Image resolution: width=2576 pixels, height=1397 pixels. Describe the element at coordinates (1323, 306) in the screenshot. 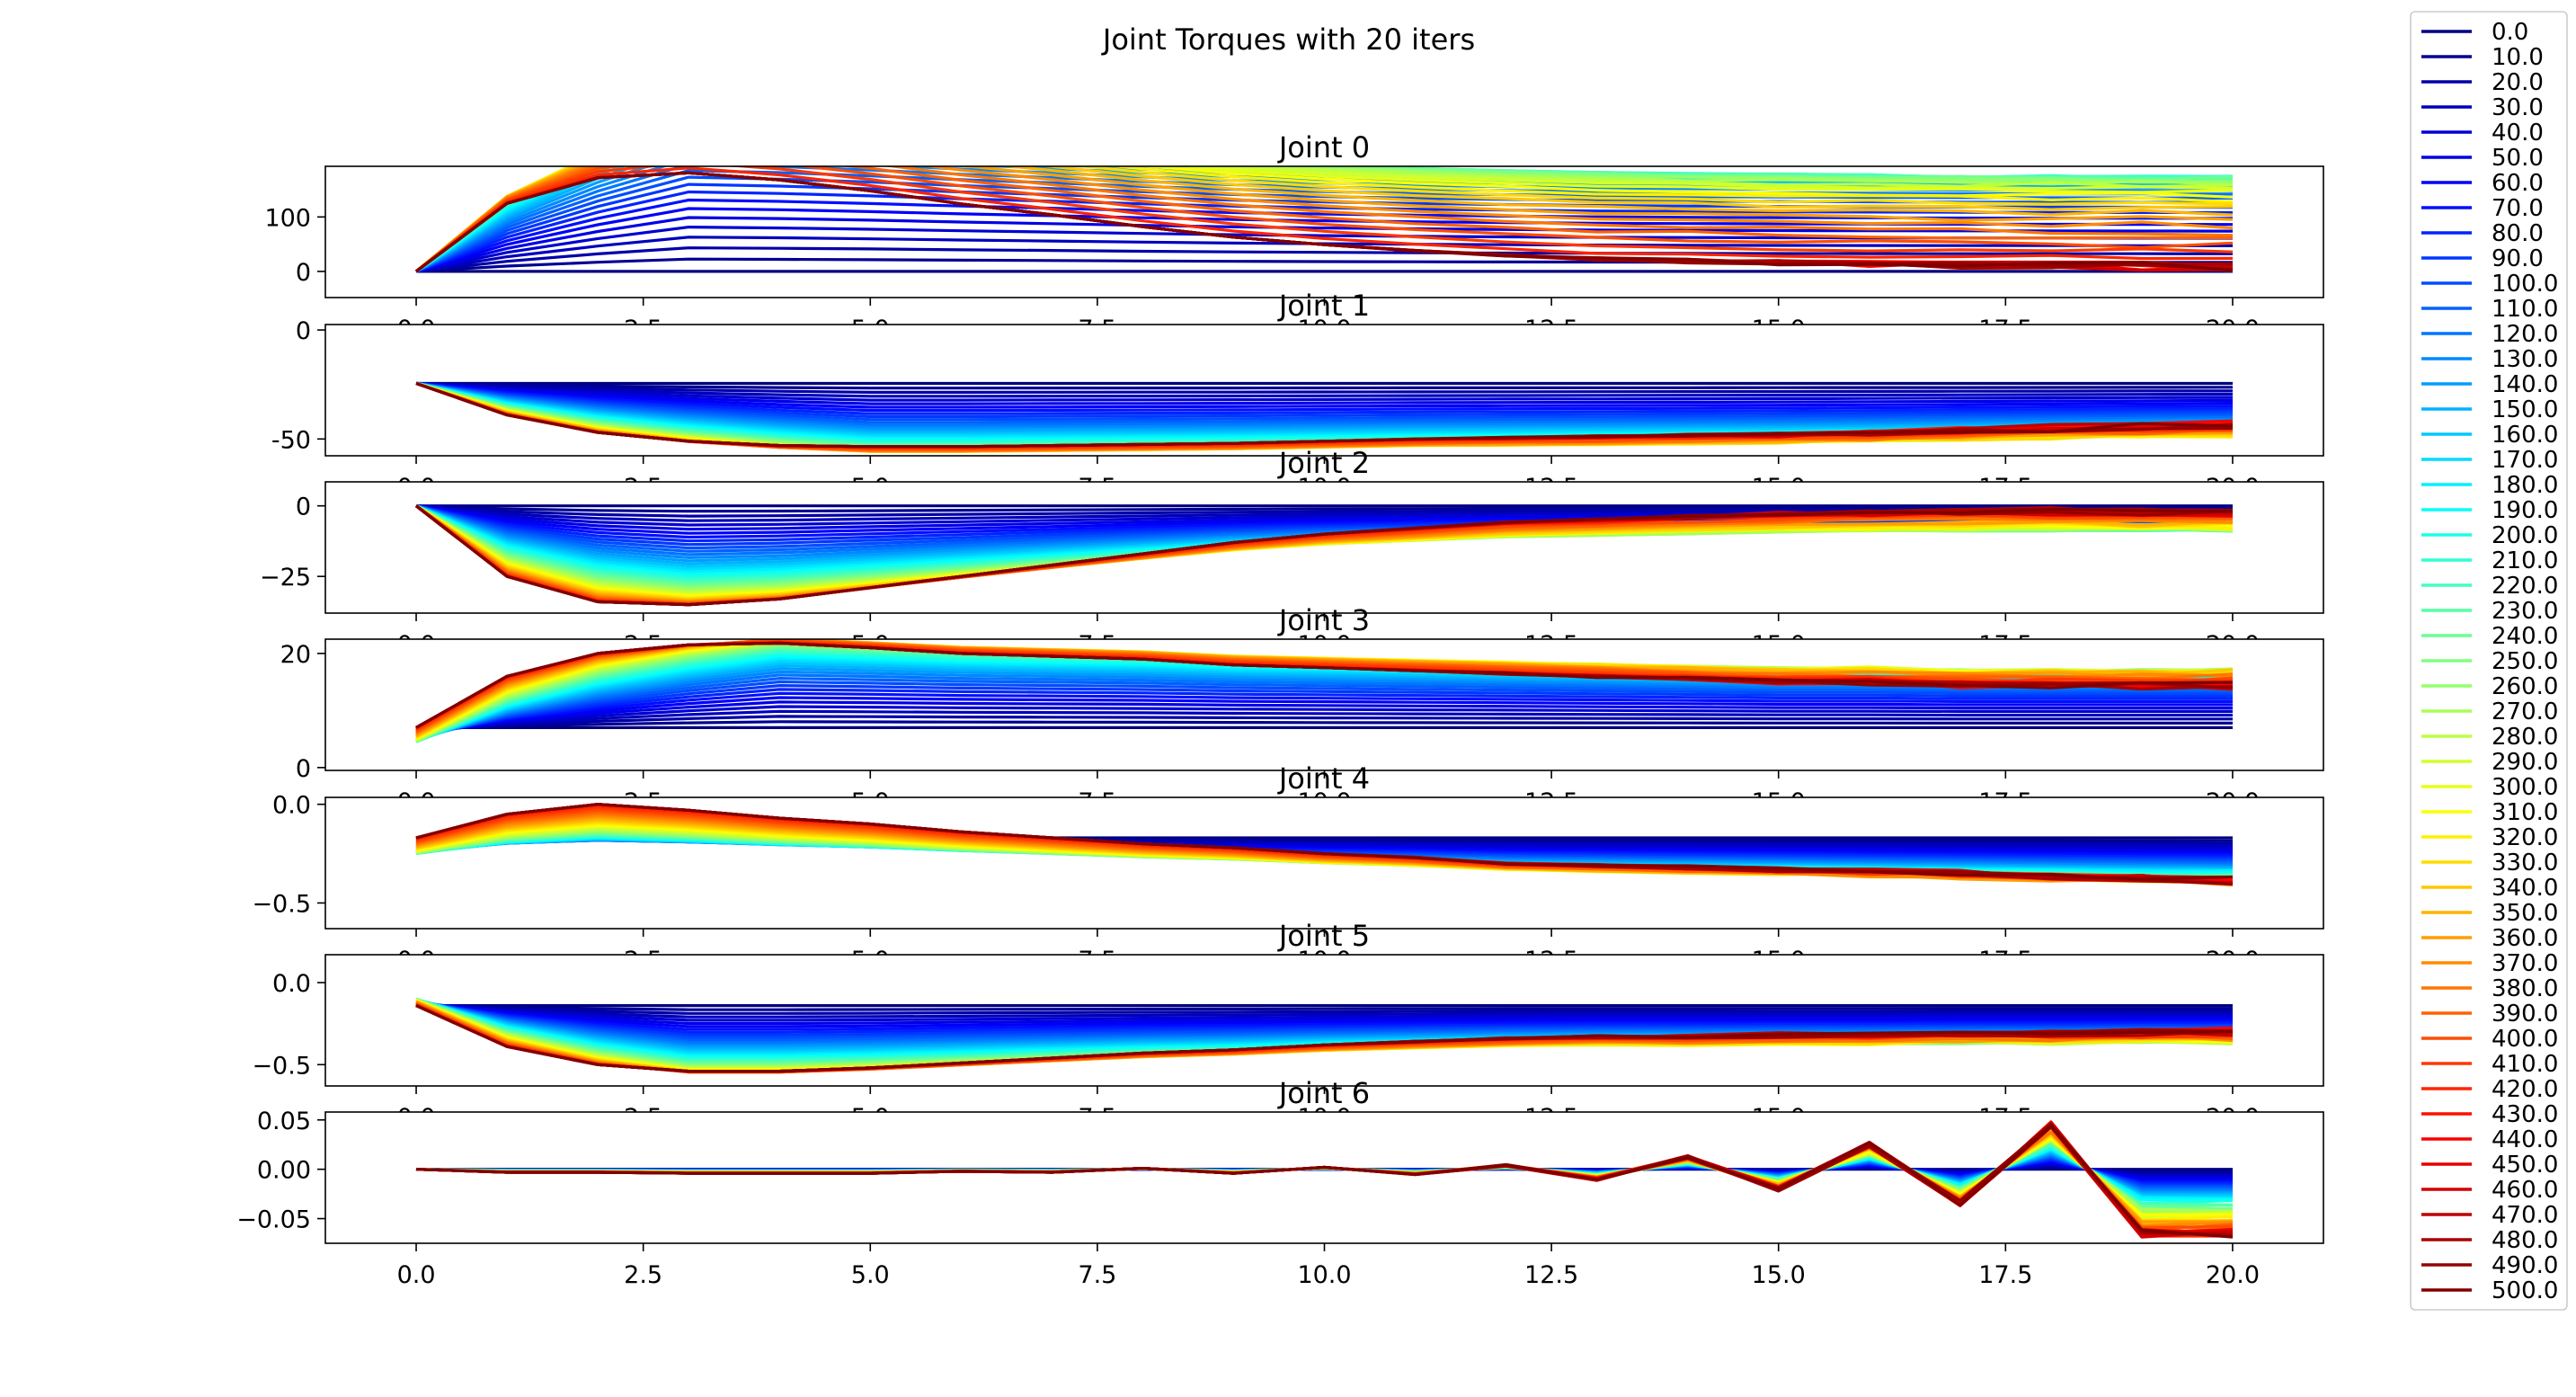

I see `subplot-title: Joint 1` at that location.